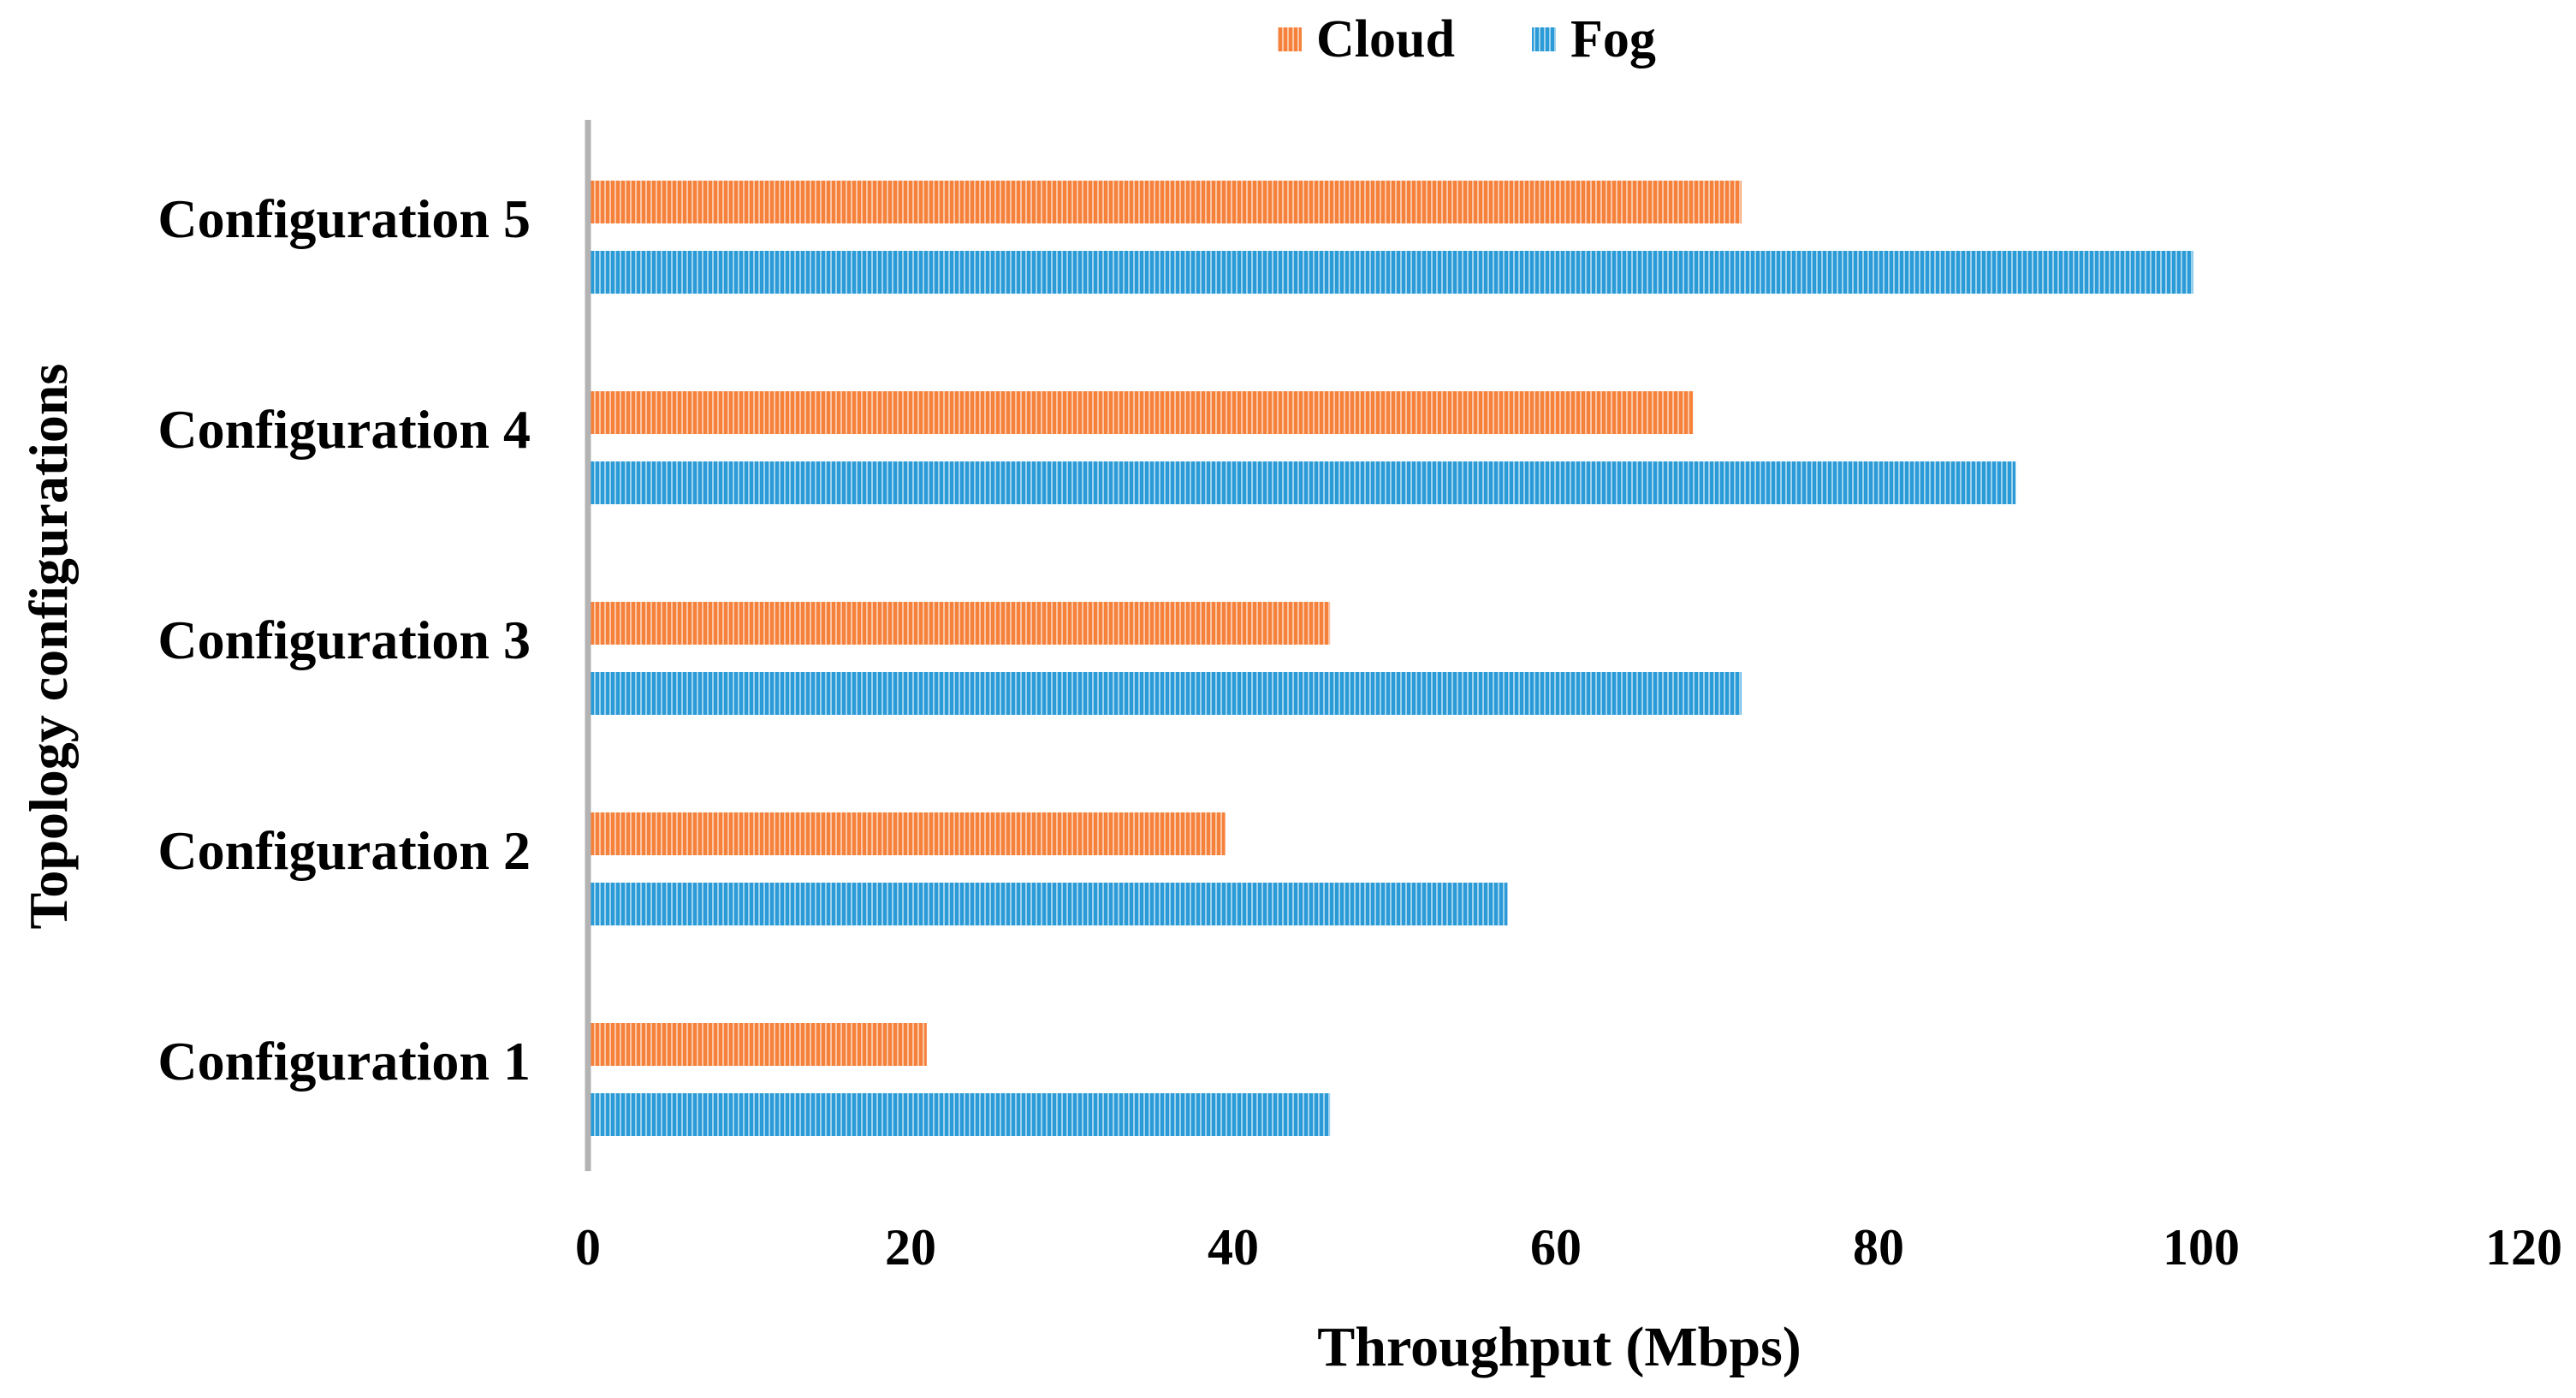 This screenshot has height=1398, width=2576. Describe the element at coordinates (1878, 1247) in the screenshot. I see `x-tick-label-80: 80` at that location.